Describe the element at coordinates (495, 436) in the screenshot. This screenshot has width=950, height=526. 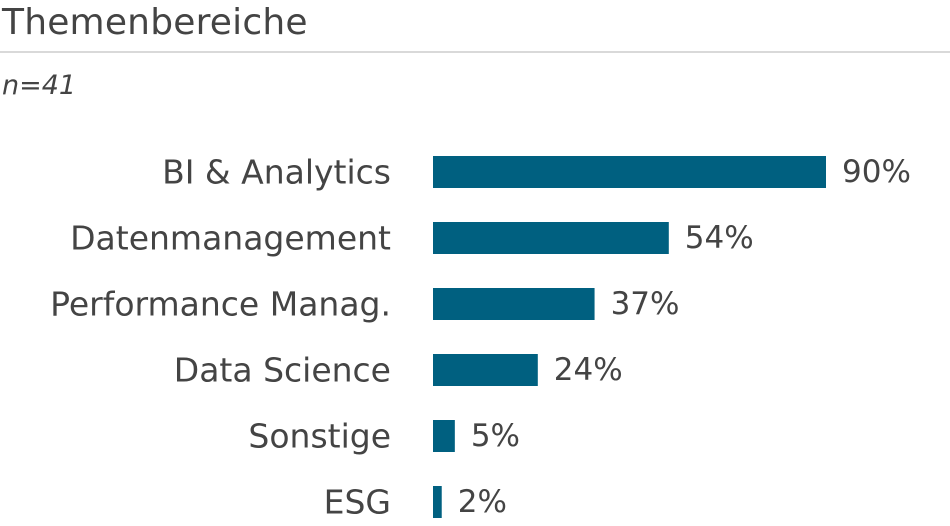
I see `value-label: 5%` at that location.